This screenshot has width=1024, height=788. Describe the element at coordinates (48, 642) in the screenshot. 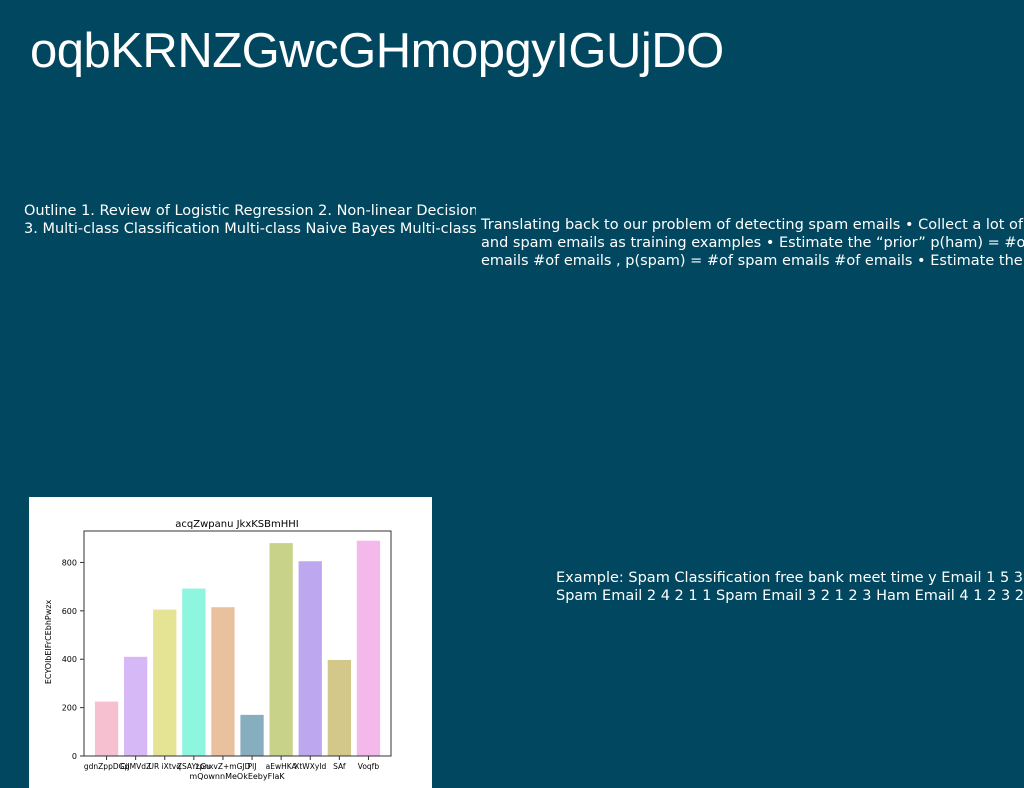

I see `chart-y-label: ECYOlbEIFrCEbhPwzx` at that location.